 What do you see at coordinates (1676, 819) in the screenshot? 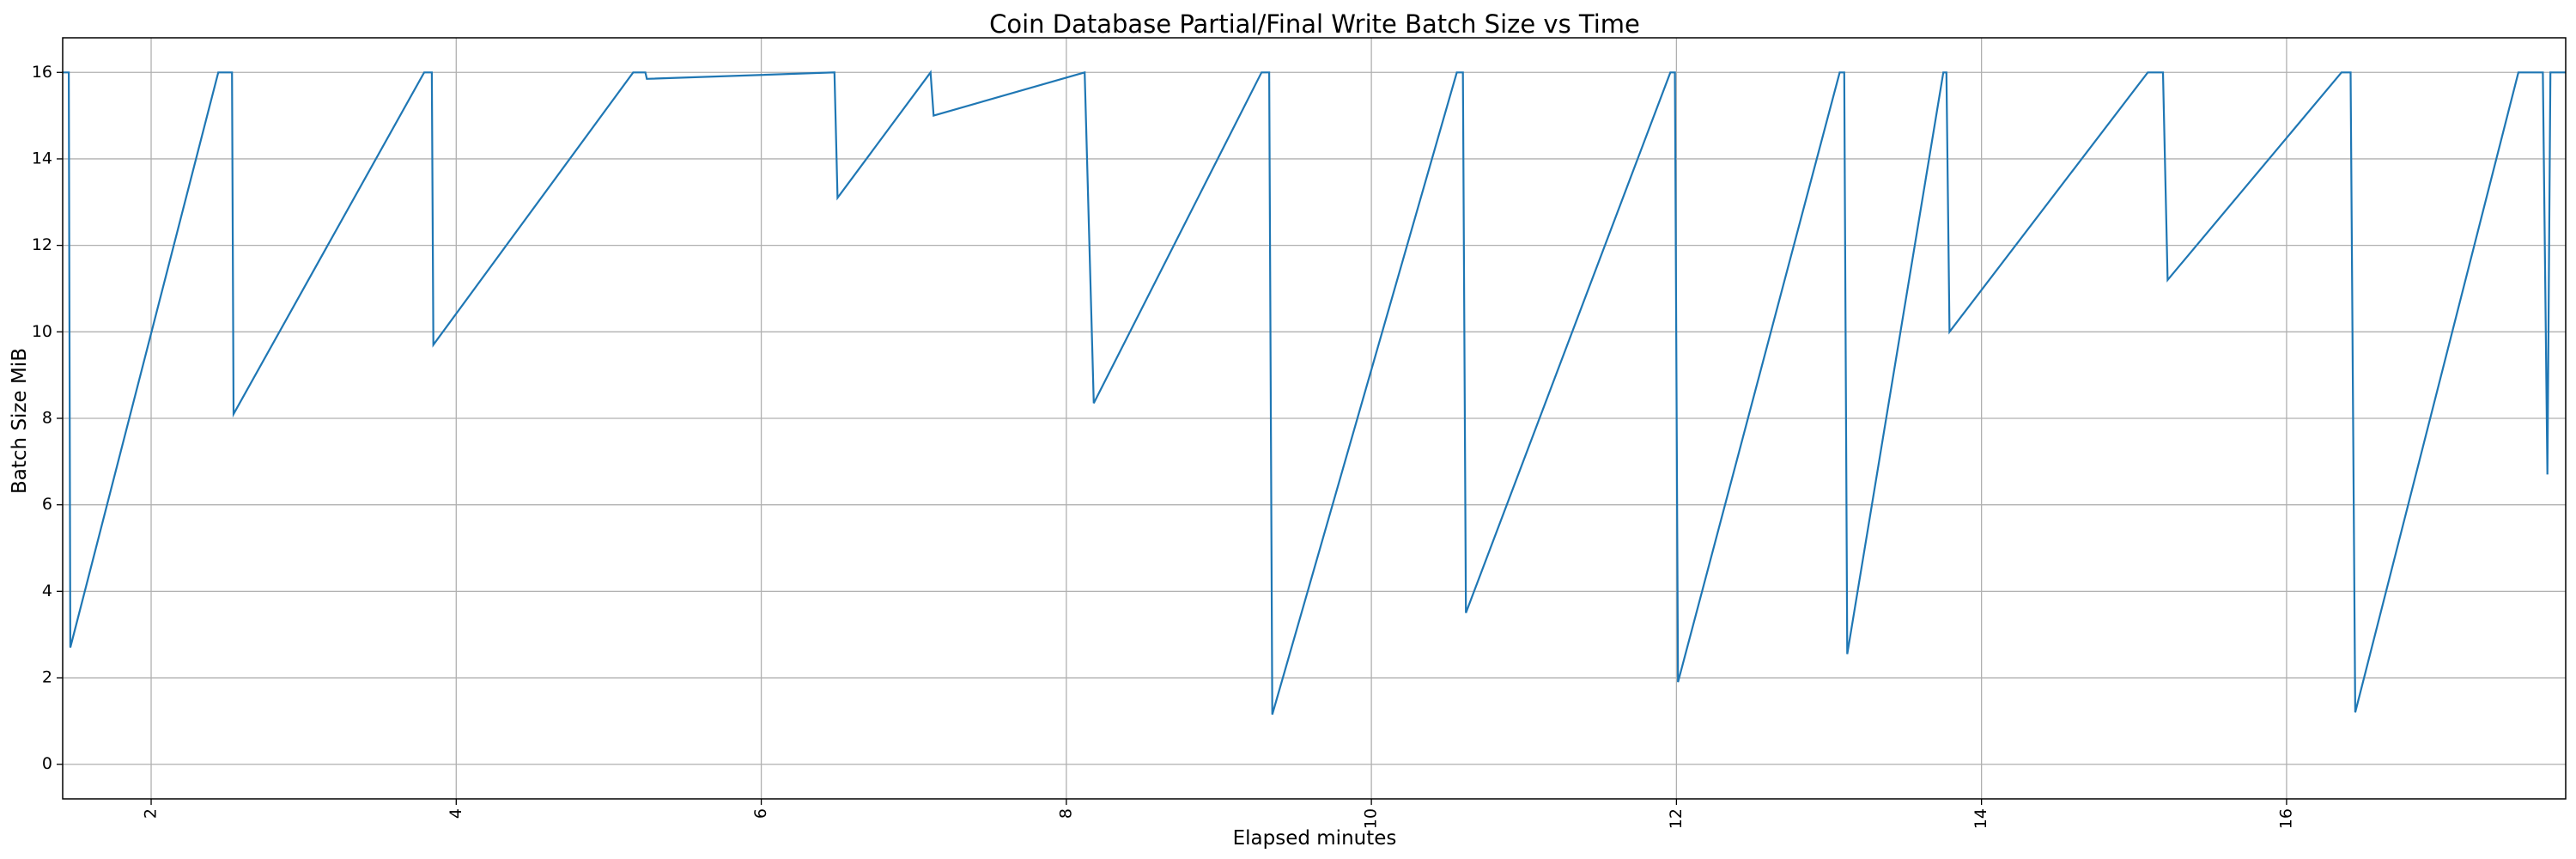
I see `x-tick-label: 12` at bounding box center [1676, 819].